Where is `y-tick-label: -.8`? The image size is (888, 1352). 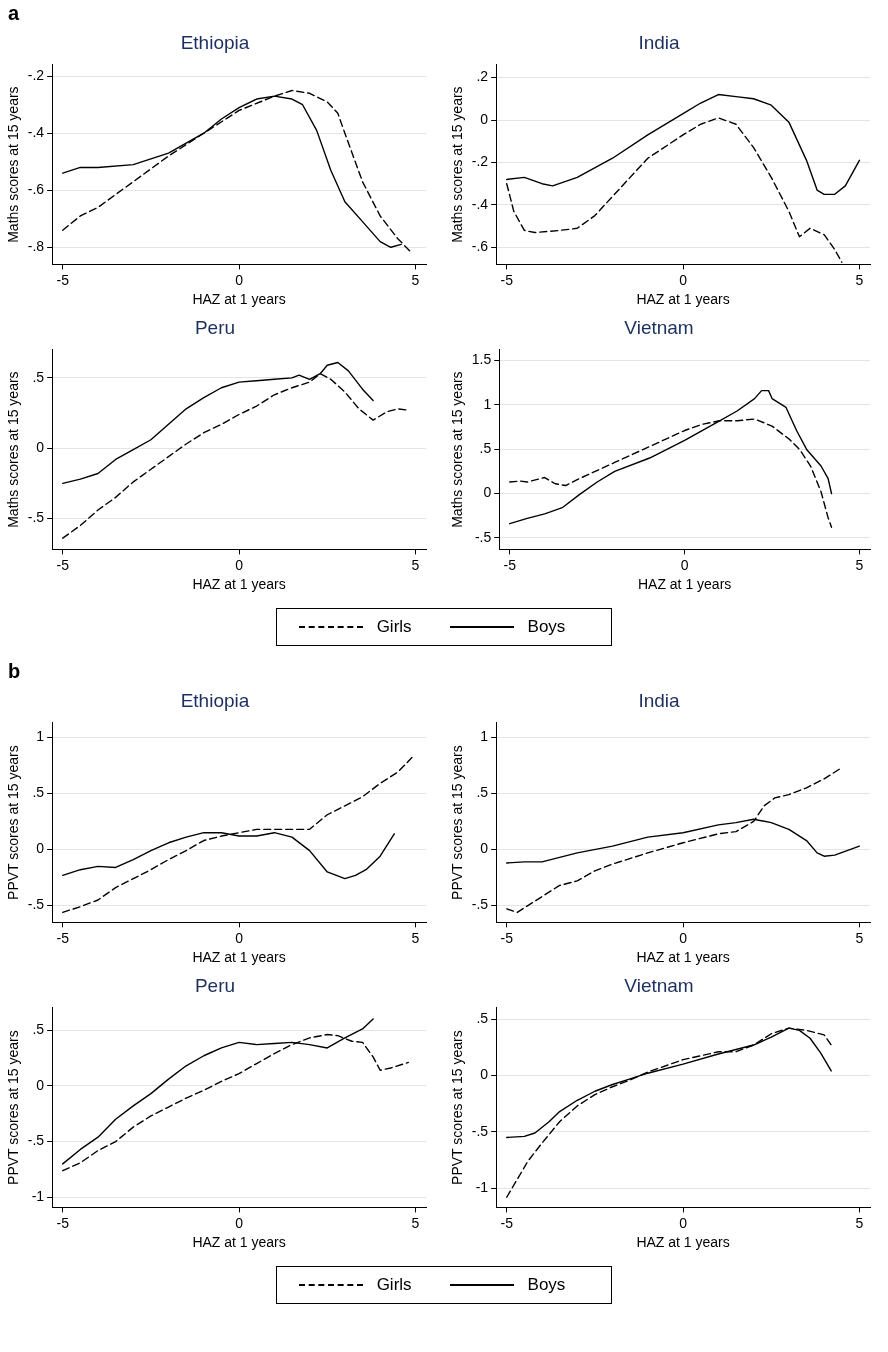 y-tick-label: -.8 is located at coordinates (36, 246).